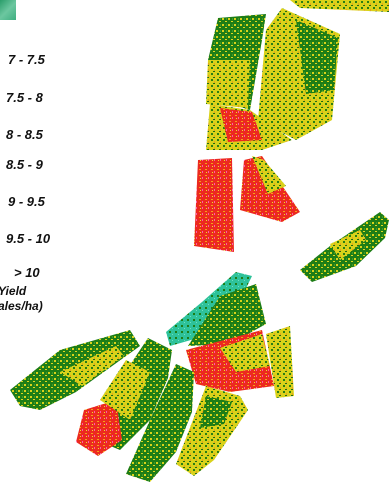 This screenshot has width=389, height=493. What do you see at coordinates (27, 272) in the screenshot?
I see `legend-class-7: > 10` at bounding box center [27, 272].